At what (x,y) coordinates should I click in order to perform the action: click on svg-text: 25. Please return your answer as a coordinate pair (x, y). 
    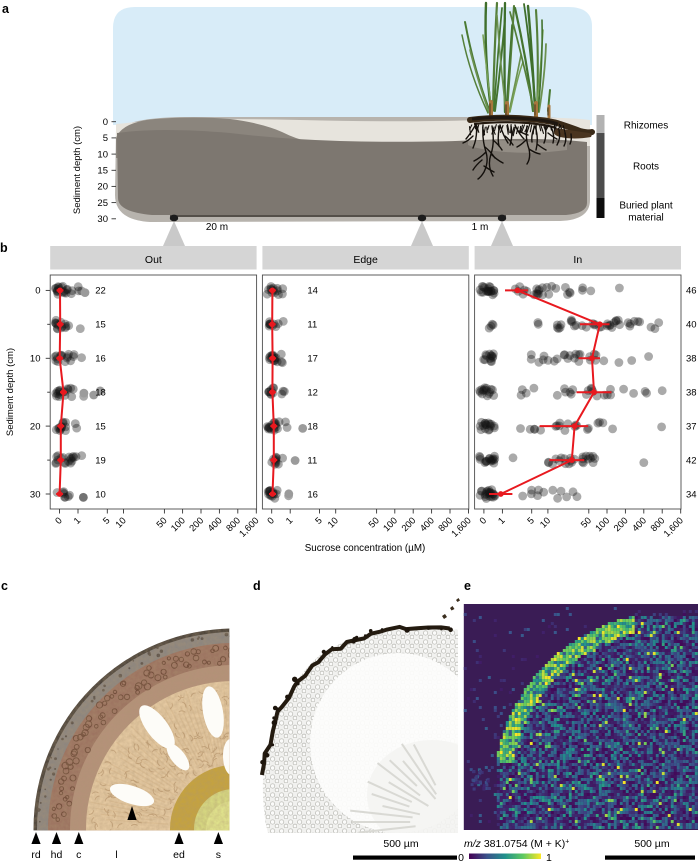
    Looking at the image, I should click on (102, 203).